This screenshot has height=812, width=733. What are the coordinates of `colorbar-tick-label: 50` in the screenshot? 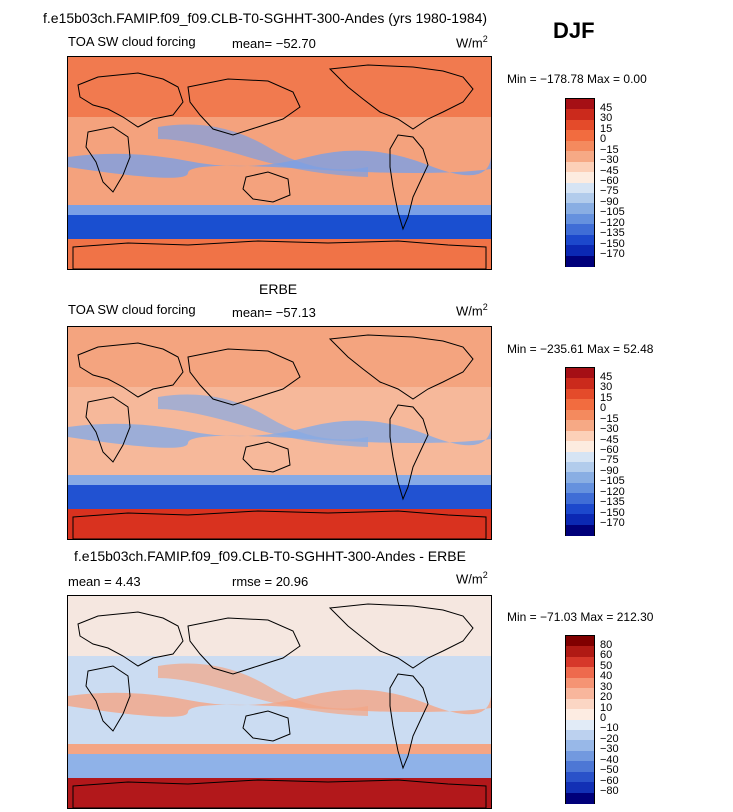 It's located at (606, 665).